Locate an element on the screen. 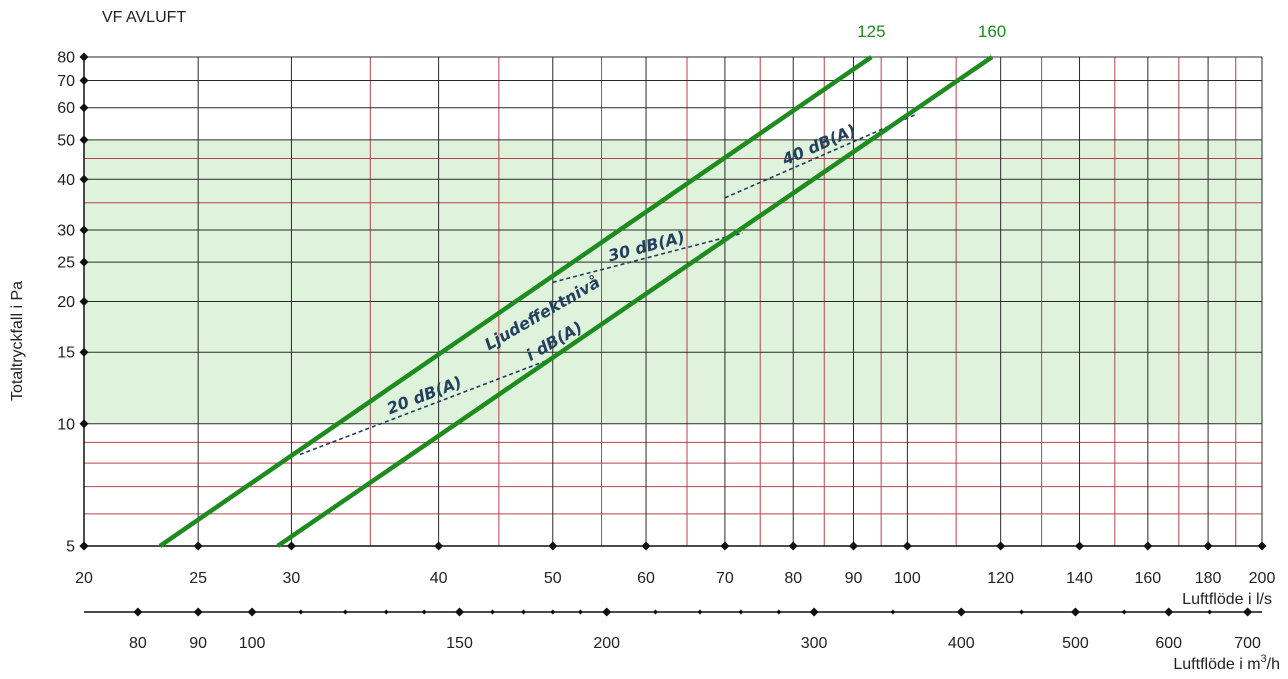  x2-tick-label: 100 is located at coordinates (252, 643).